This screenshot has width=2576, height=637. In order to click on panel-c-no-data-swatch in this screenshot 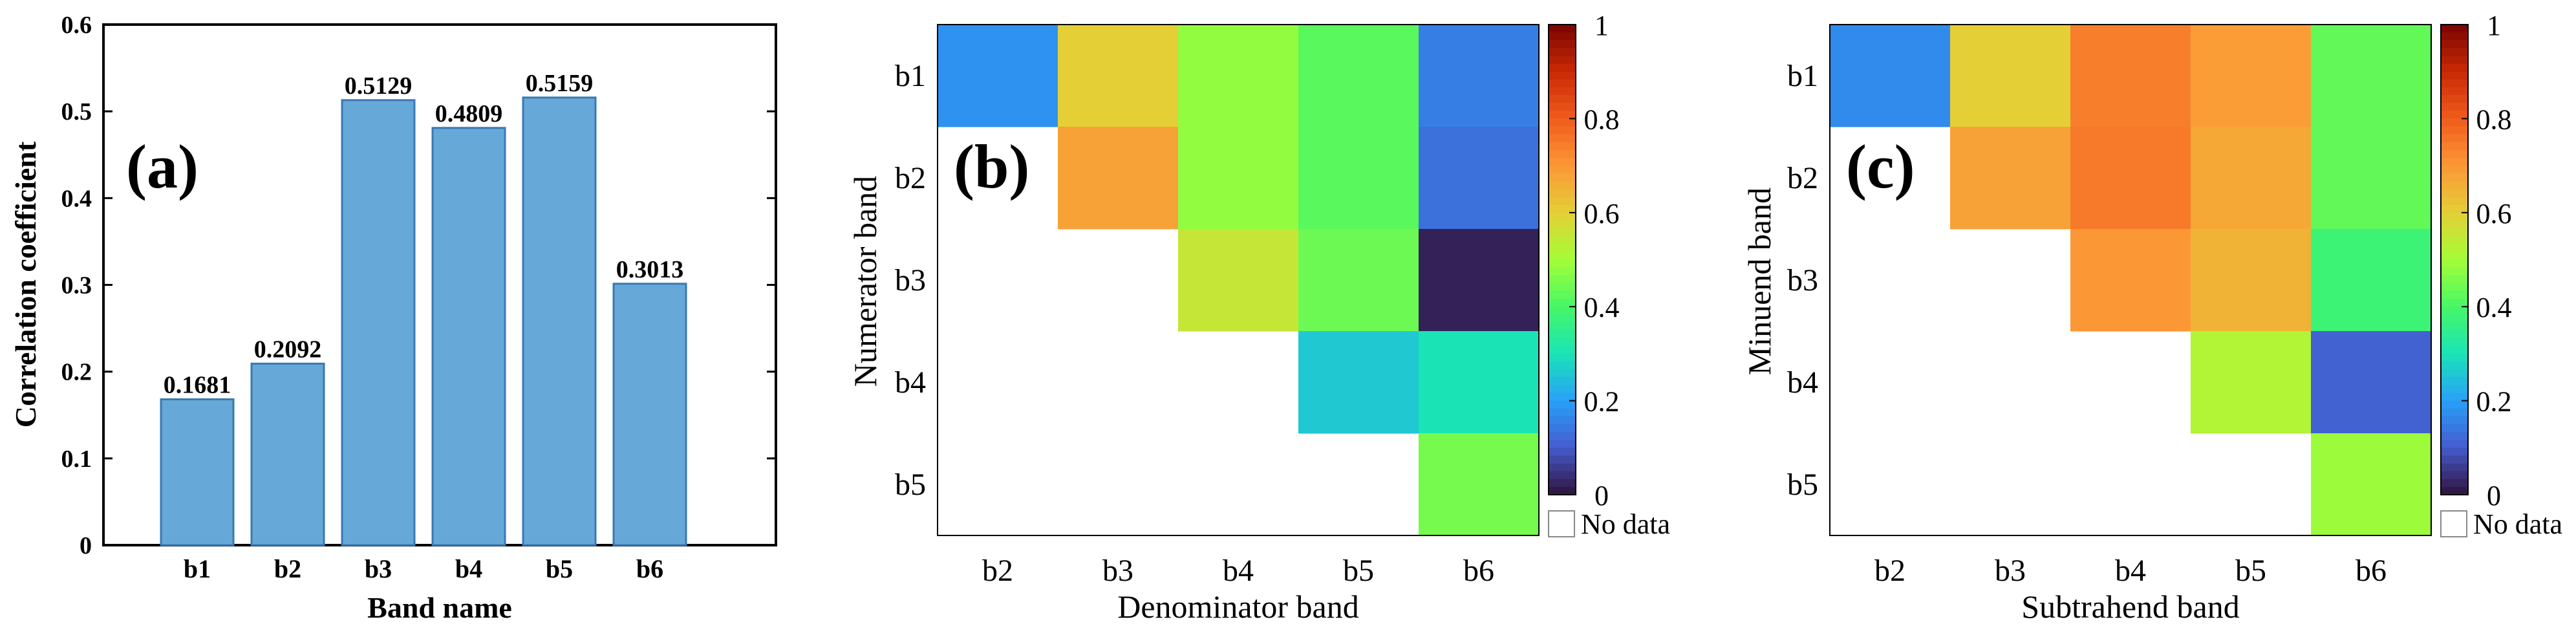, I will do `click(2453, 523)`.